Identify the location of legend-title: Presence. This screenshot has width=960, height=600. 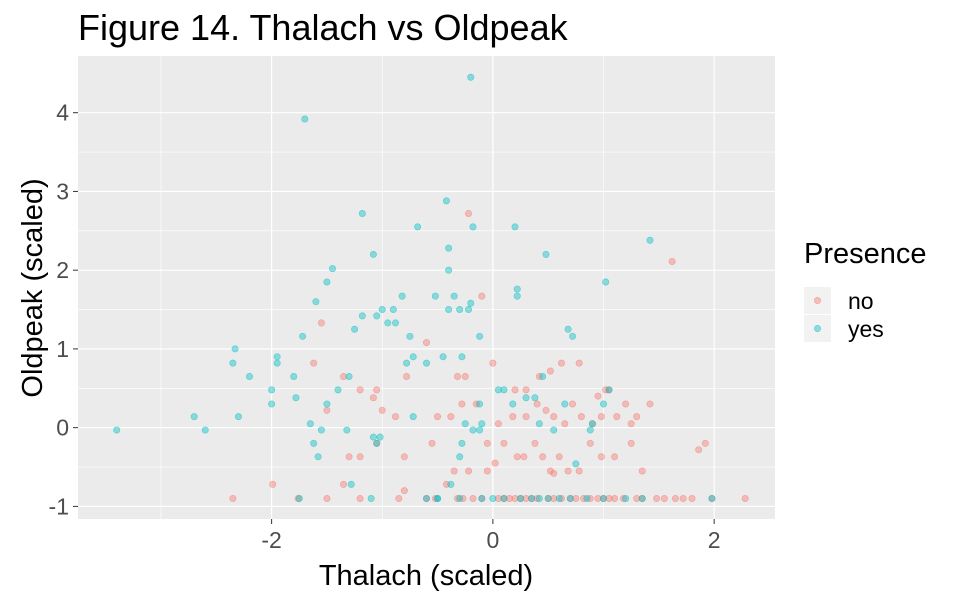
(865, 254).